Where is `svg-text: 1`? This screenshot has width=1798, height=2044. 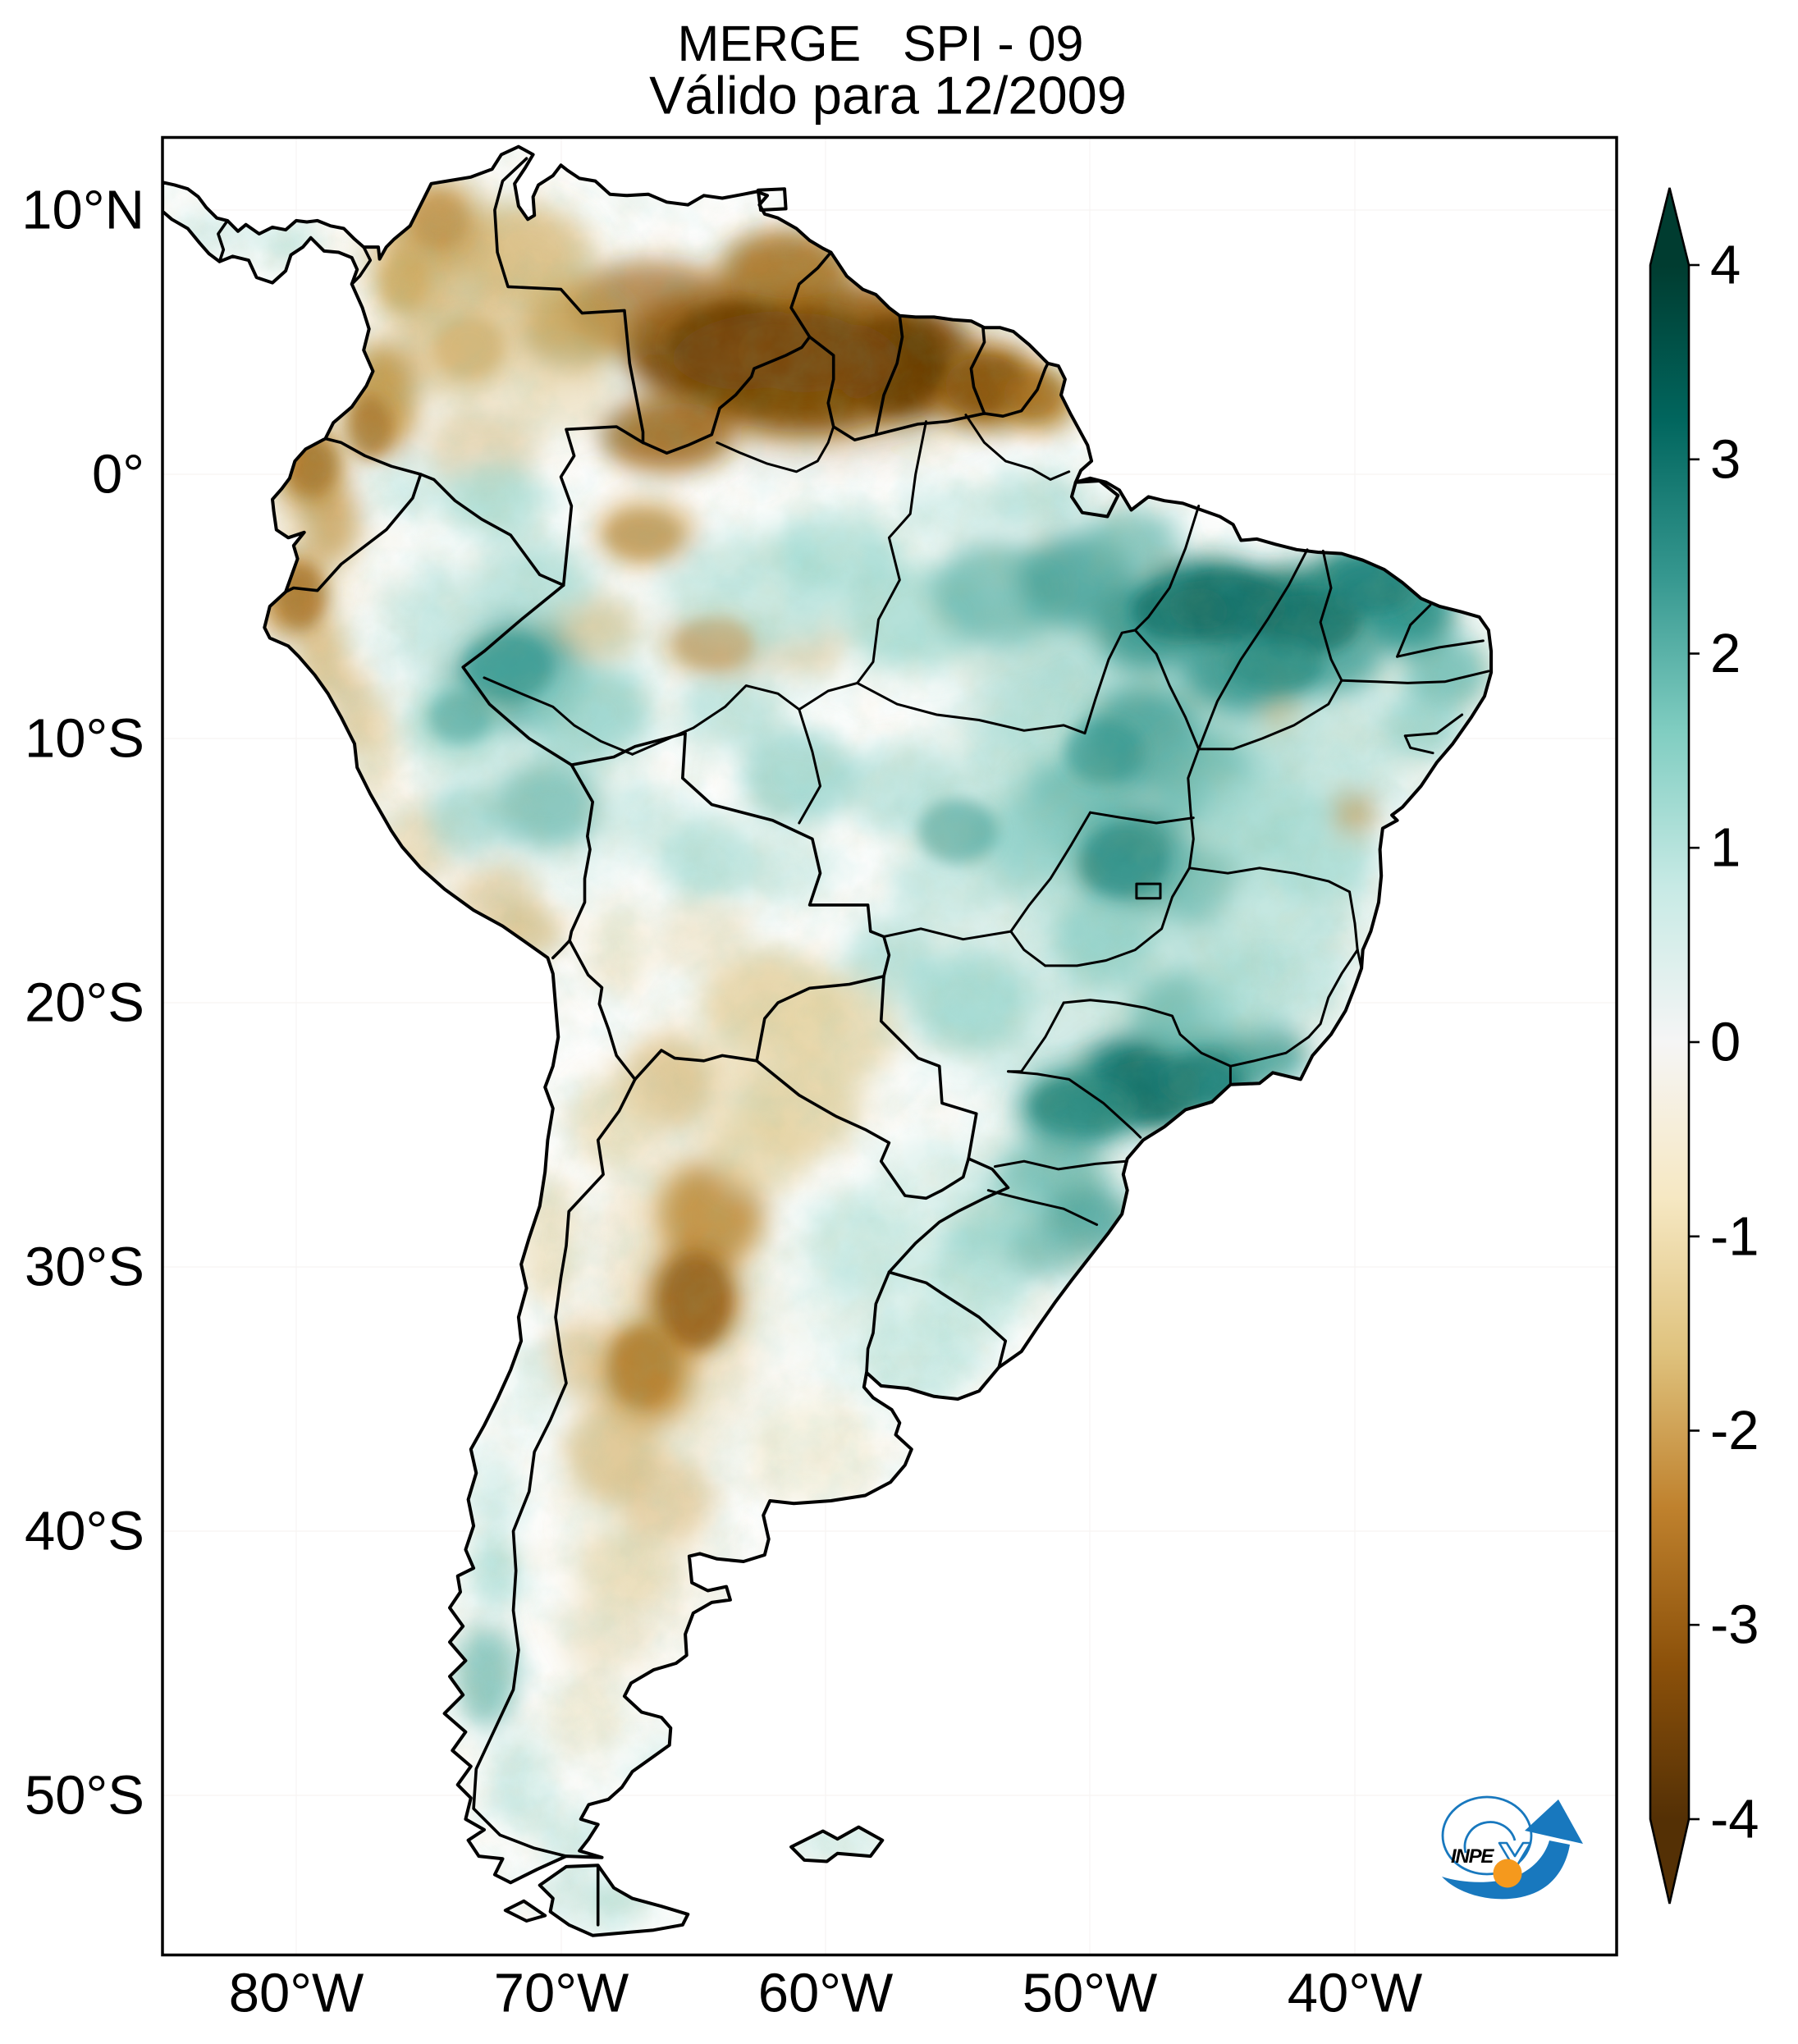
svg-text: 1 is located at coordinates (1725, 848).